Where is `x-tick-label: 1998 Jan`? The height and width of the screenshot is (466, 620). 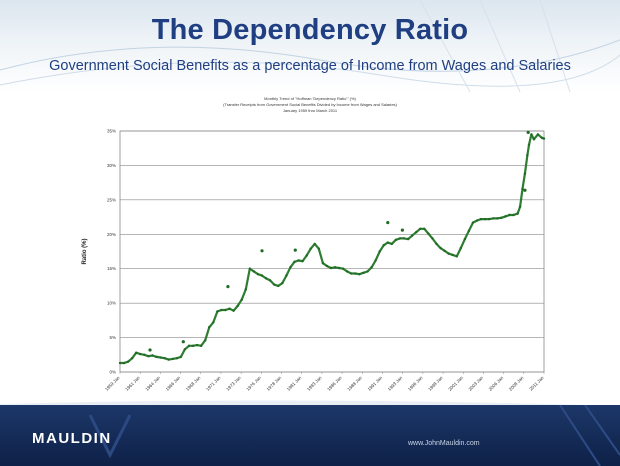
x-tick-label: 1998 Jan is located at coordinates (435, 383).